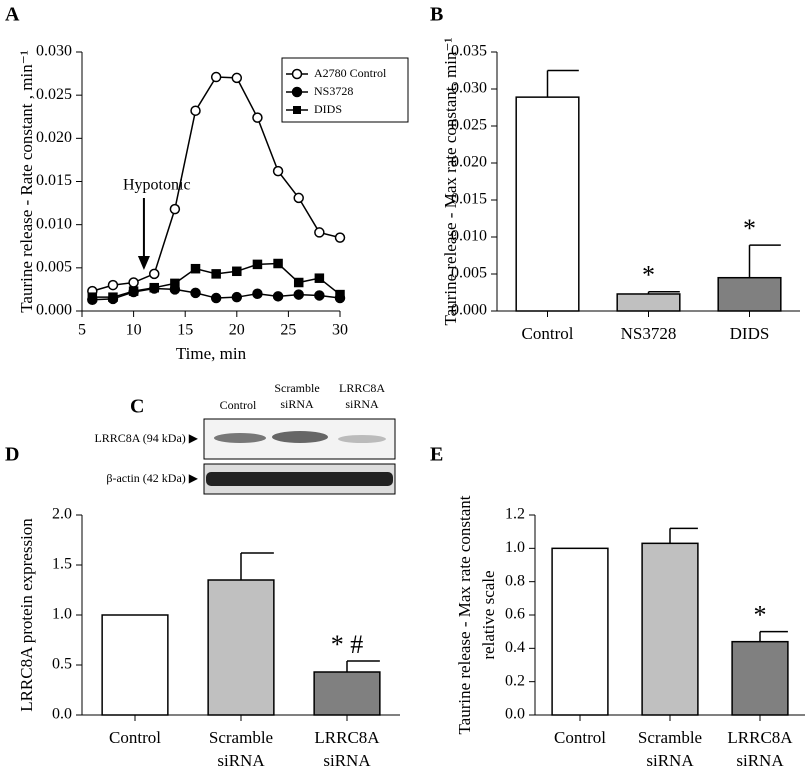 The width and height of the screenshot is (807, 771). What do you see at coordinates (347, 644) in the screenshot?
I see `significance-mark: * #` at bounding box center [347, 644].